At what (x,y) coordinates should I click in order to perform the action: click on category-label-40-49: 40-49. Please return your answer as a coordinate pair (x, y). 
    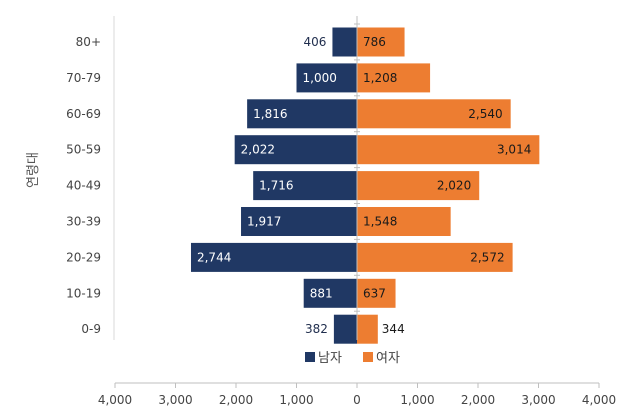
    Looking at the image, I should click on (83, 186).